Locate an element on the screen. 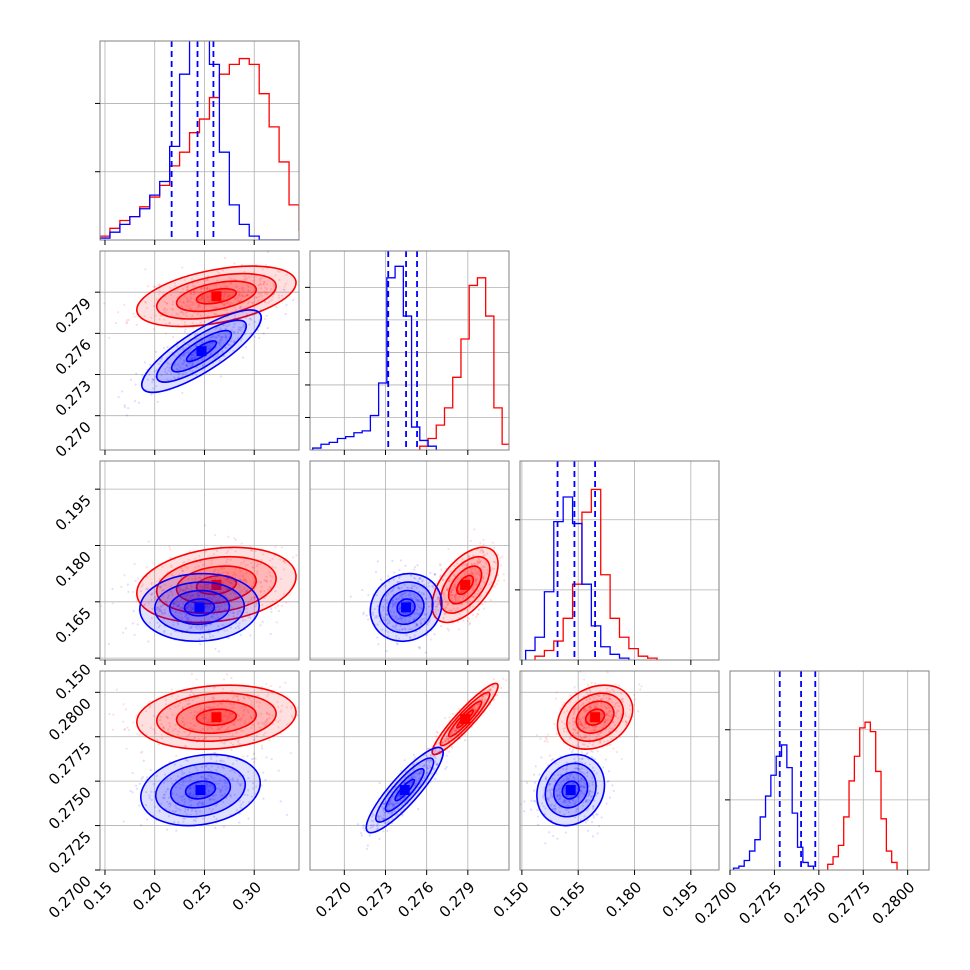  histogram-blue is located at coordinates (577, 578).